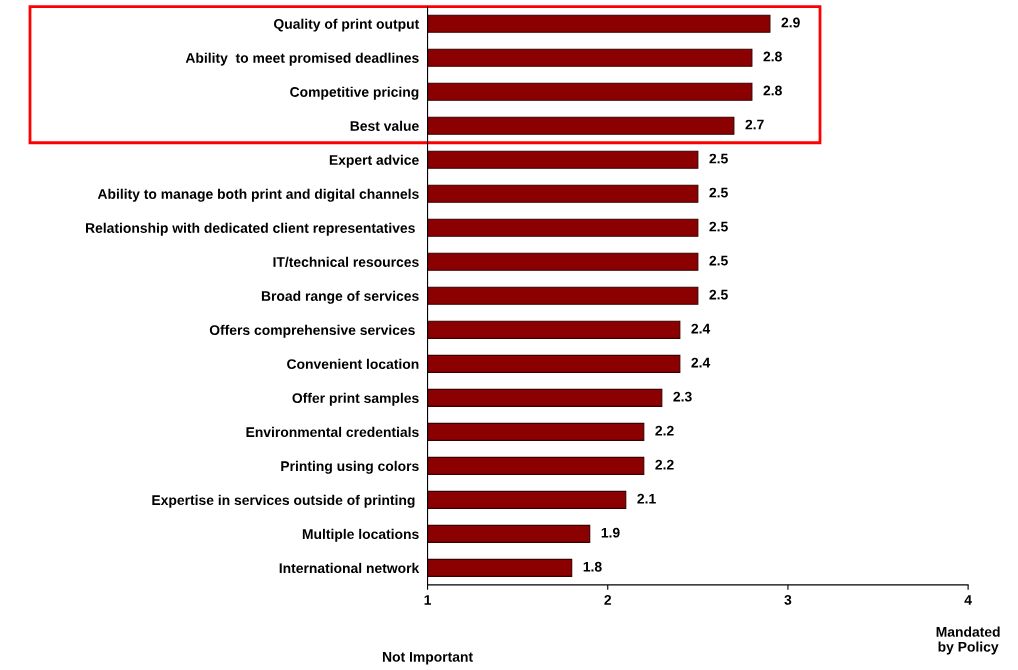 The width and height of the screenshot is (1018, 670). Describe the element at coordinates (347, 25) in the screenshot. I see `y-tick-label: Quality of print output` at that location.